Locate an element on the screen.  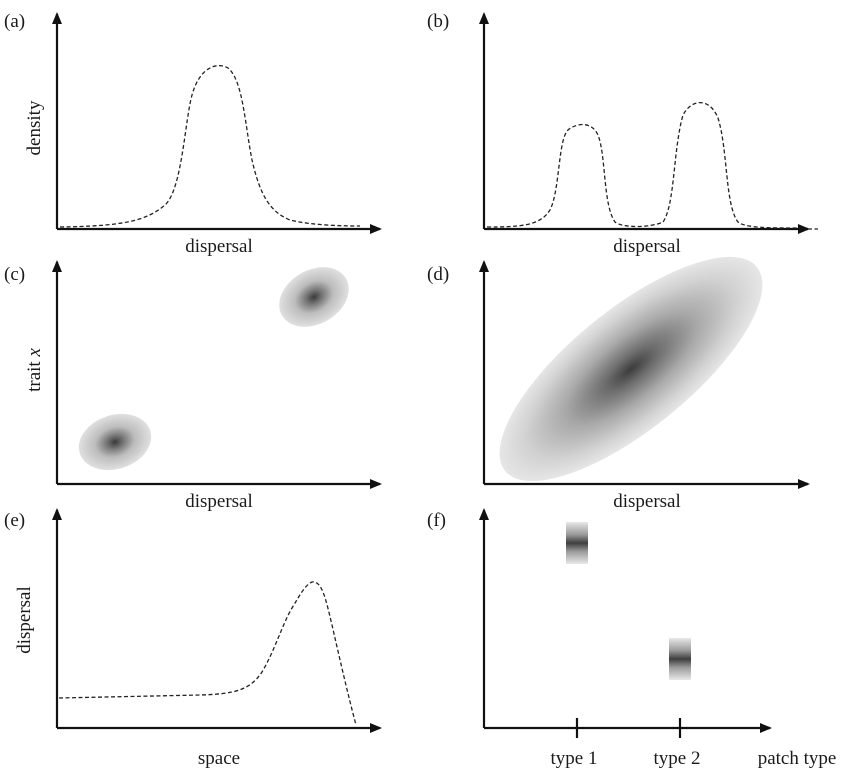
panel-b: (b) dispersal is located at coordinates (622, 134).